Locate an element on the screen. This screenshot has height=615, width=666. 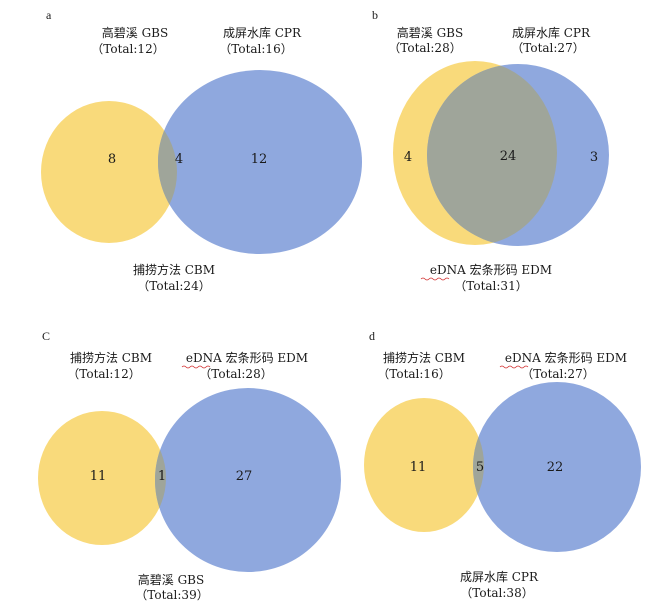
left-only-count: 8 is located at coordinates (112, 159).